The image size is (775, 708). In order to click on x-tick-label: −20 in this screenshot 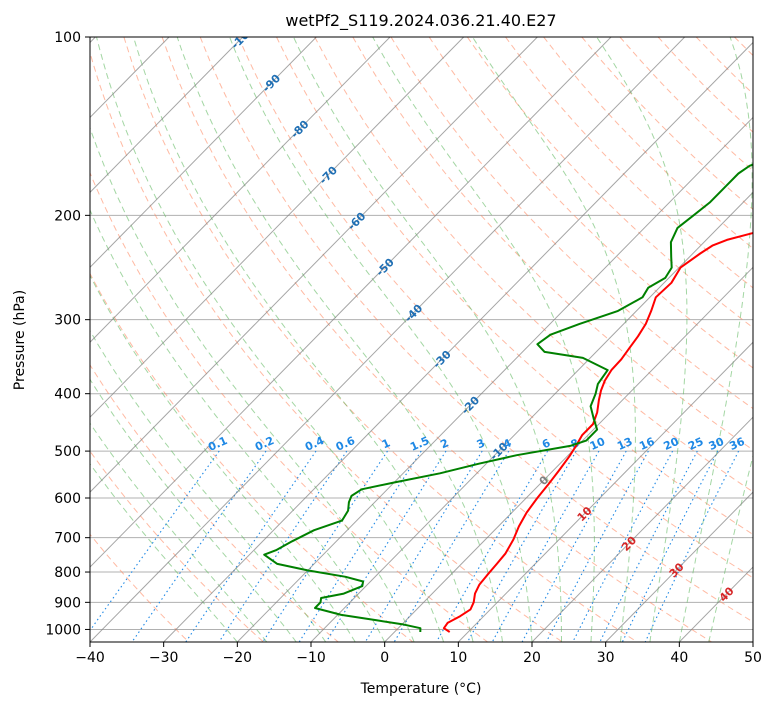, I will do `click(238, 658)`.